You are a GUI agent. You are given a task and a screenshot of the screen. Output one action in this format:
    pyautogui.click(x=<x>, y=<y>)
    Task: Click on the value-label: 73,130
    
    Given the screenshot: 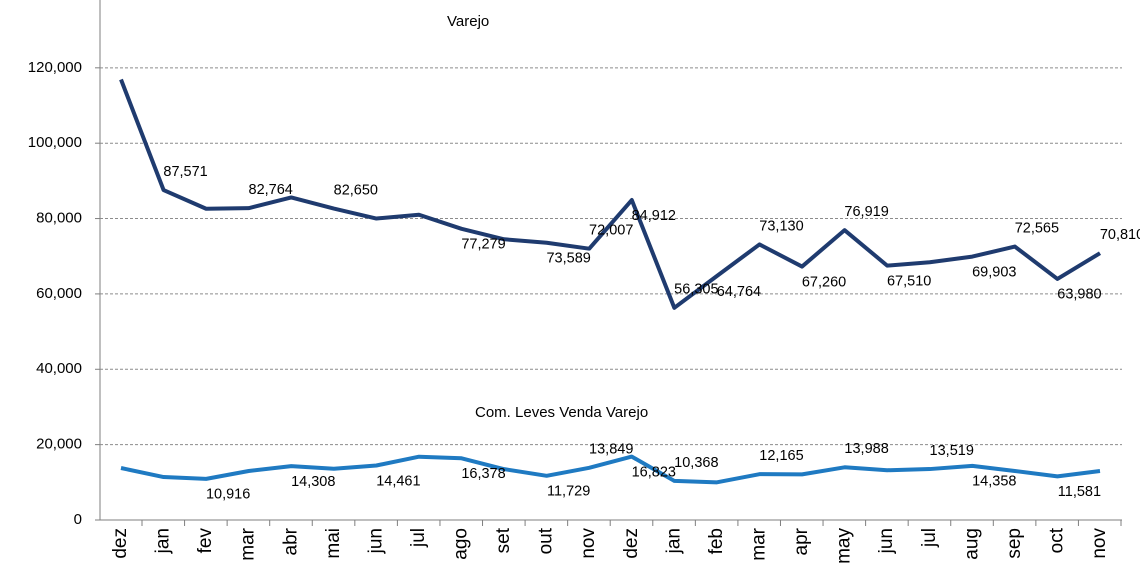 What is the action you would take?
    pyautogui.click(x=781, y=226)
    